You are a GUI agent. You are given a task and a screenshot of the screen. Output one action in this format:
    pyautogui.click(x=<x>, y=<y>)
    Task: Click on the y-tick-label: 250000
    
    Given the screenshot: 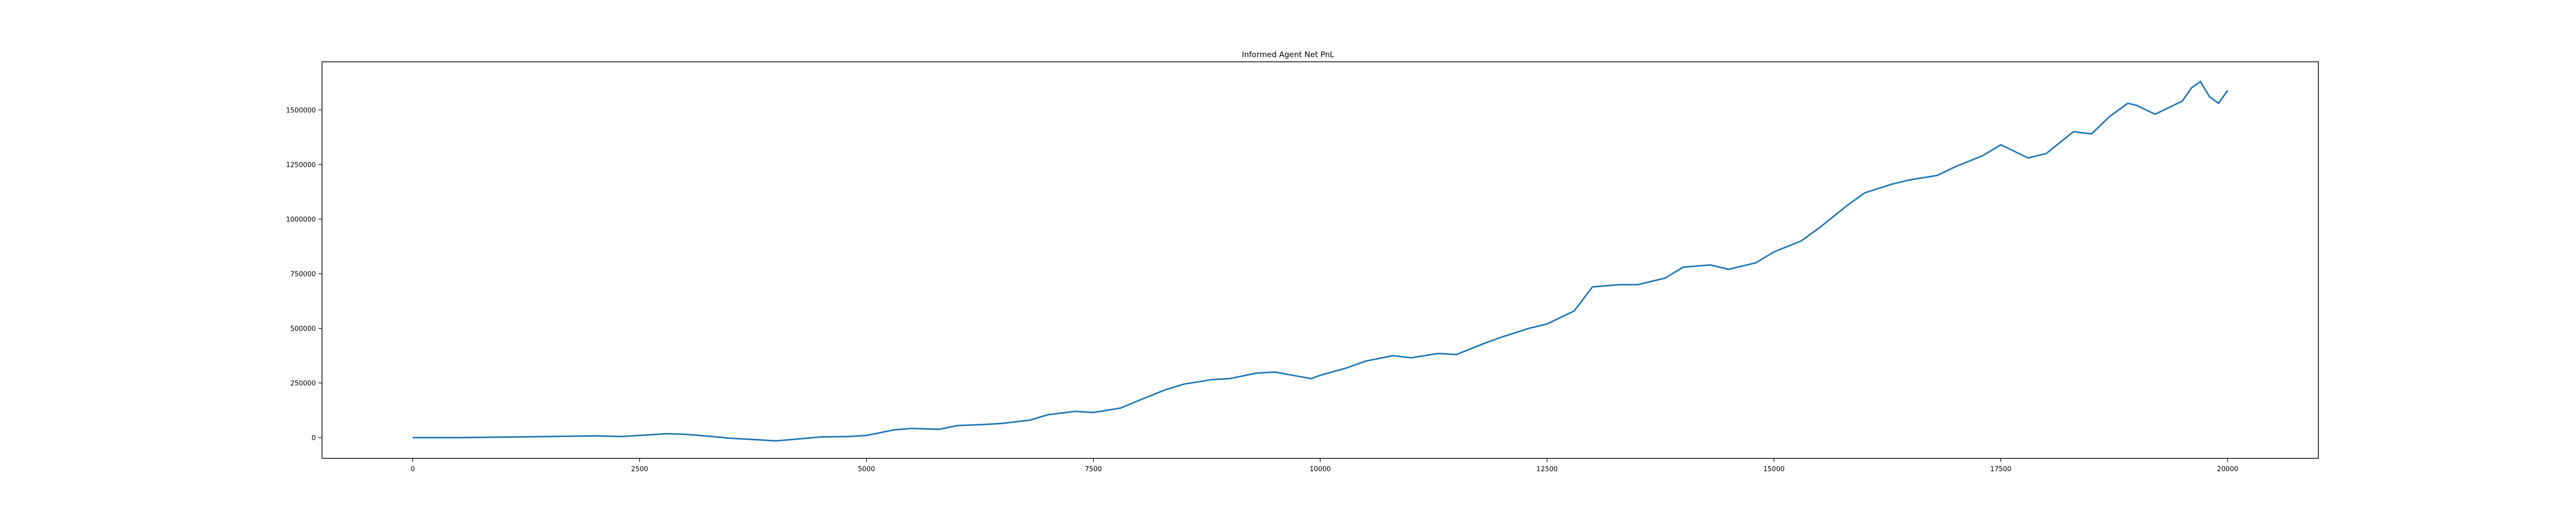 What is the action you would take?
    pyautogui.click(x=303, y=384)
    